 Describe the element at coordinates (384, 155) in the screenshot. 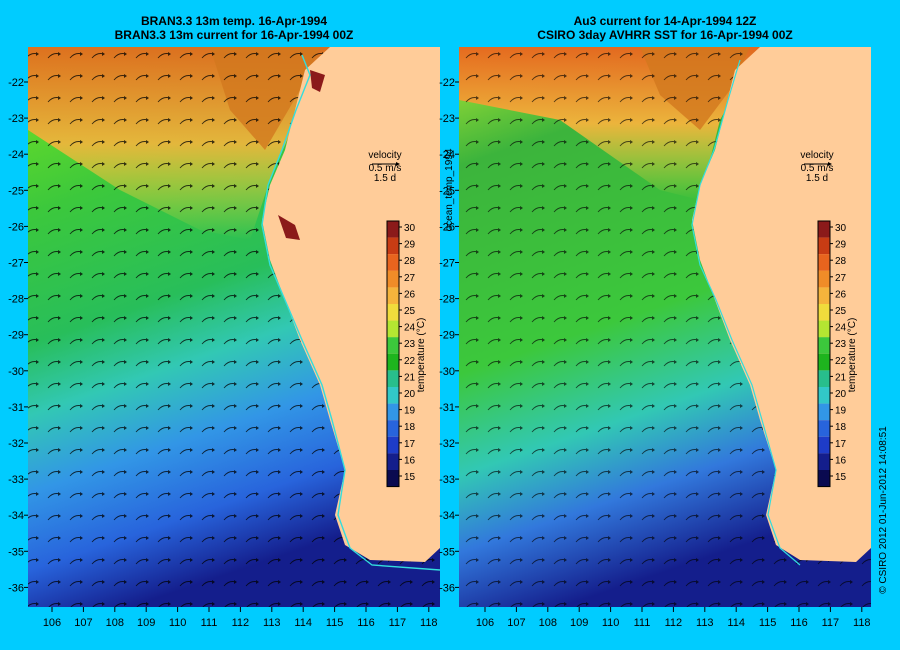

I see `velocity-label-left: velocity` at that location.